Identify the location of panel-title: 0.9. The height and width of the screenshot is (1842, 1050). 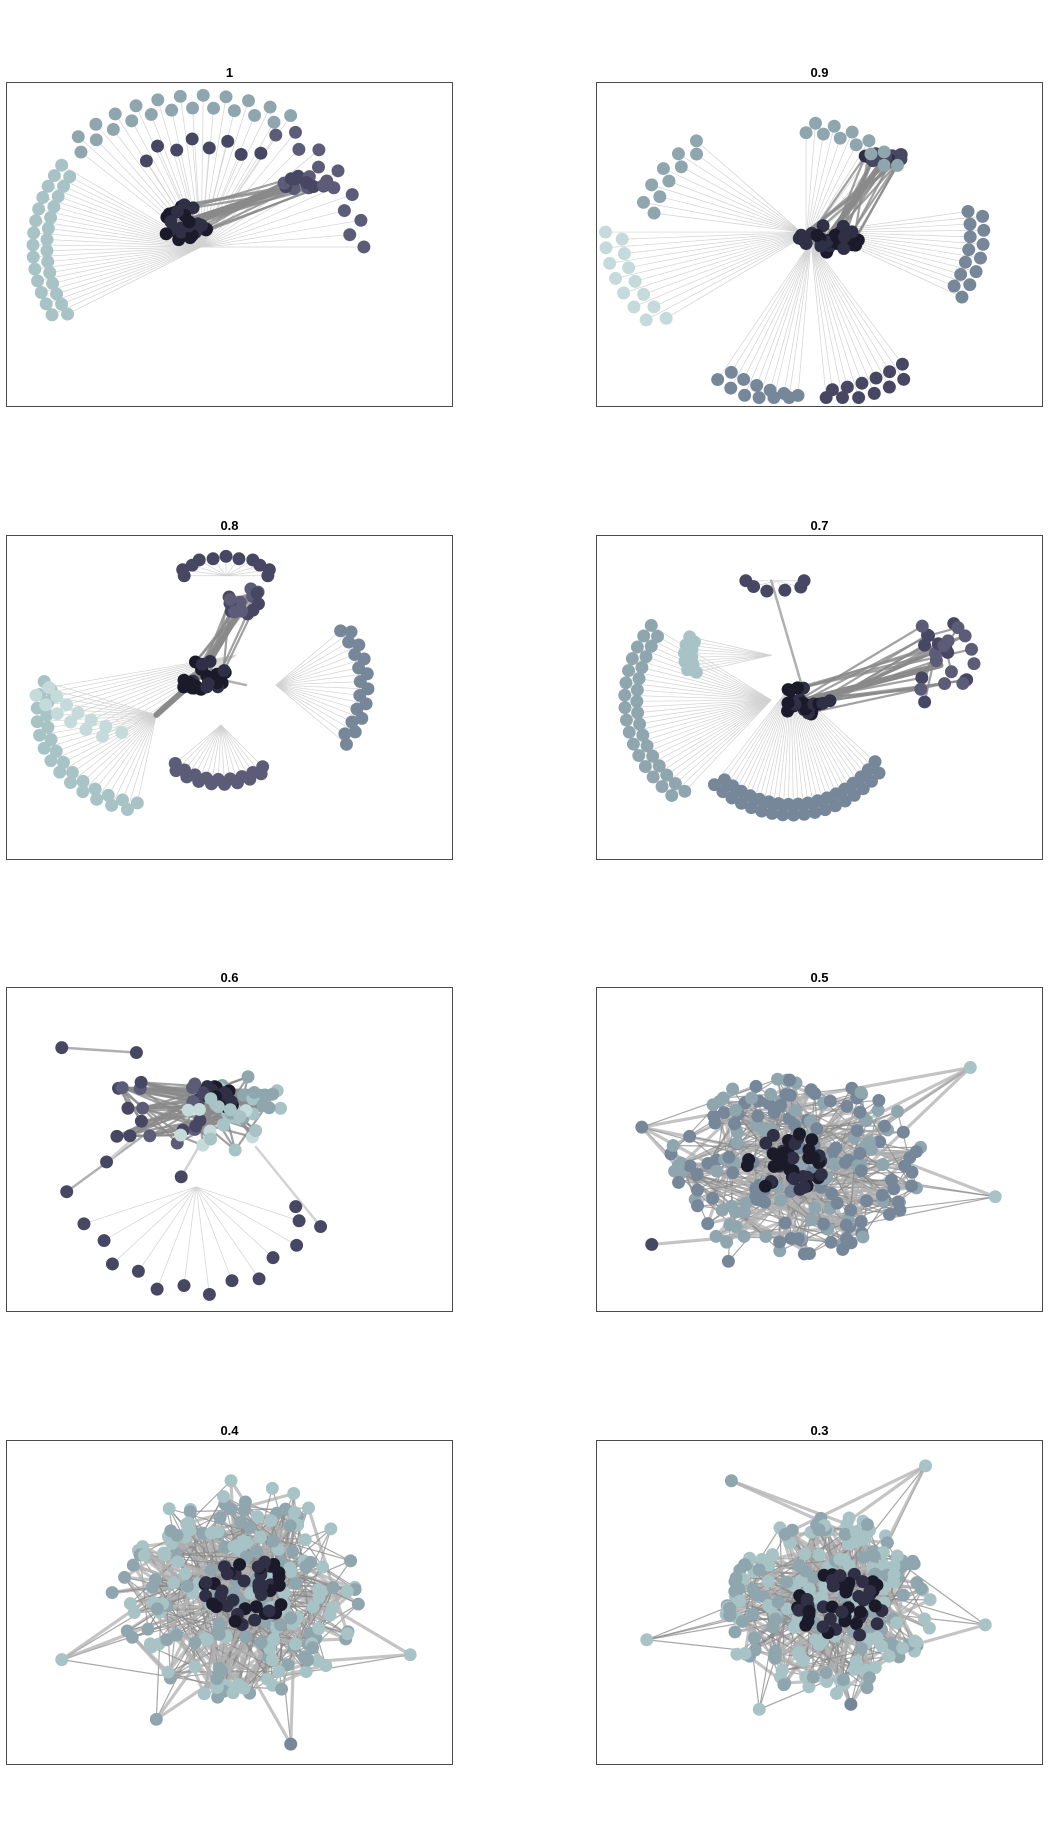
(819, 72).